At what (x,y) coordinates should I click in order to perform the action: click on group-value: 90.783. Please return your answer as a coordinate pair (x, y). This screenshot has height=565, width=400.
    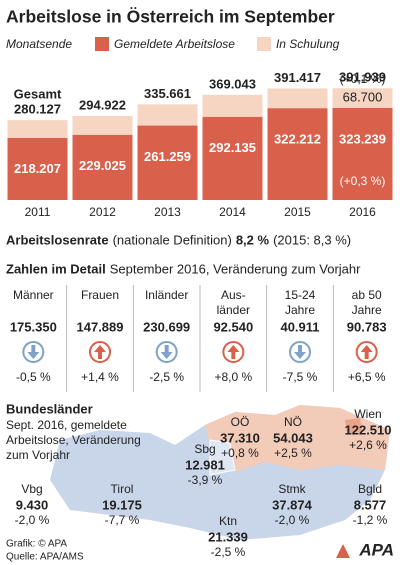
    Looking at the image, I should click on (367, 326).